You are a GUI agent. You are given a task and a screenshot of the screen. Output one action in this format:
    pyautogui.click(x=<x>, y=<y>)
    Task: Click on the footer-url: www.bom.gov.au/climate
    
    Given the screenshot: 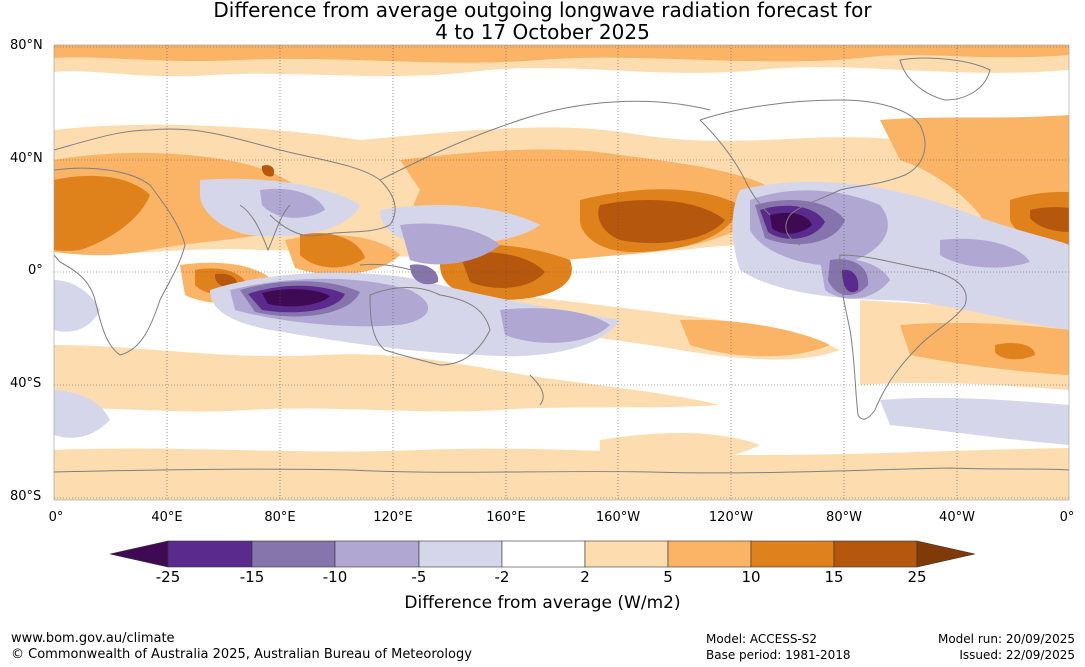 What is the action you would take?
    pyautogui.click(x=93, y=638)
    